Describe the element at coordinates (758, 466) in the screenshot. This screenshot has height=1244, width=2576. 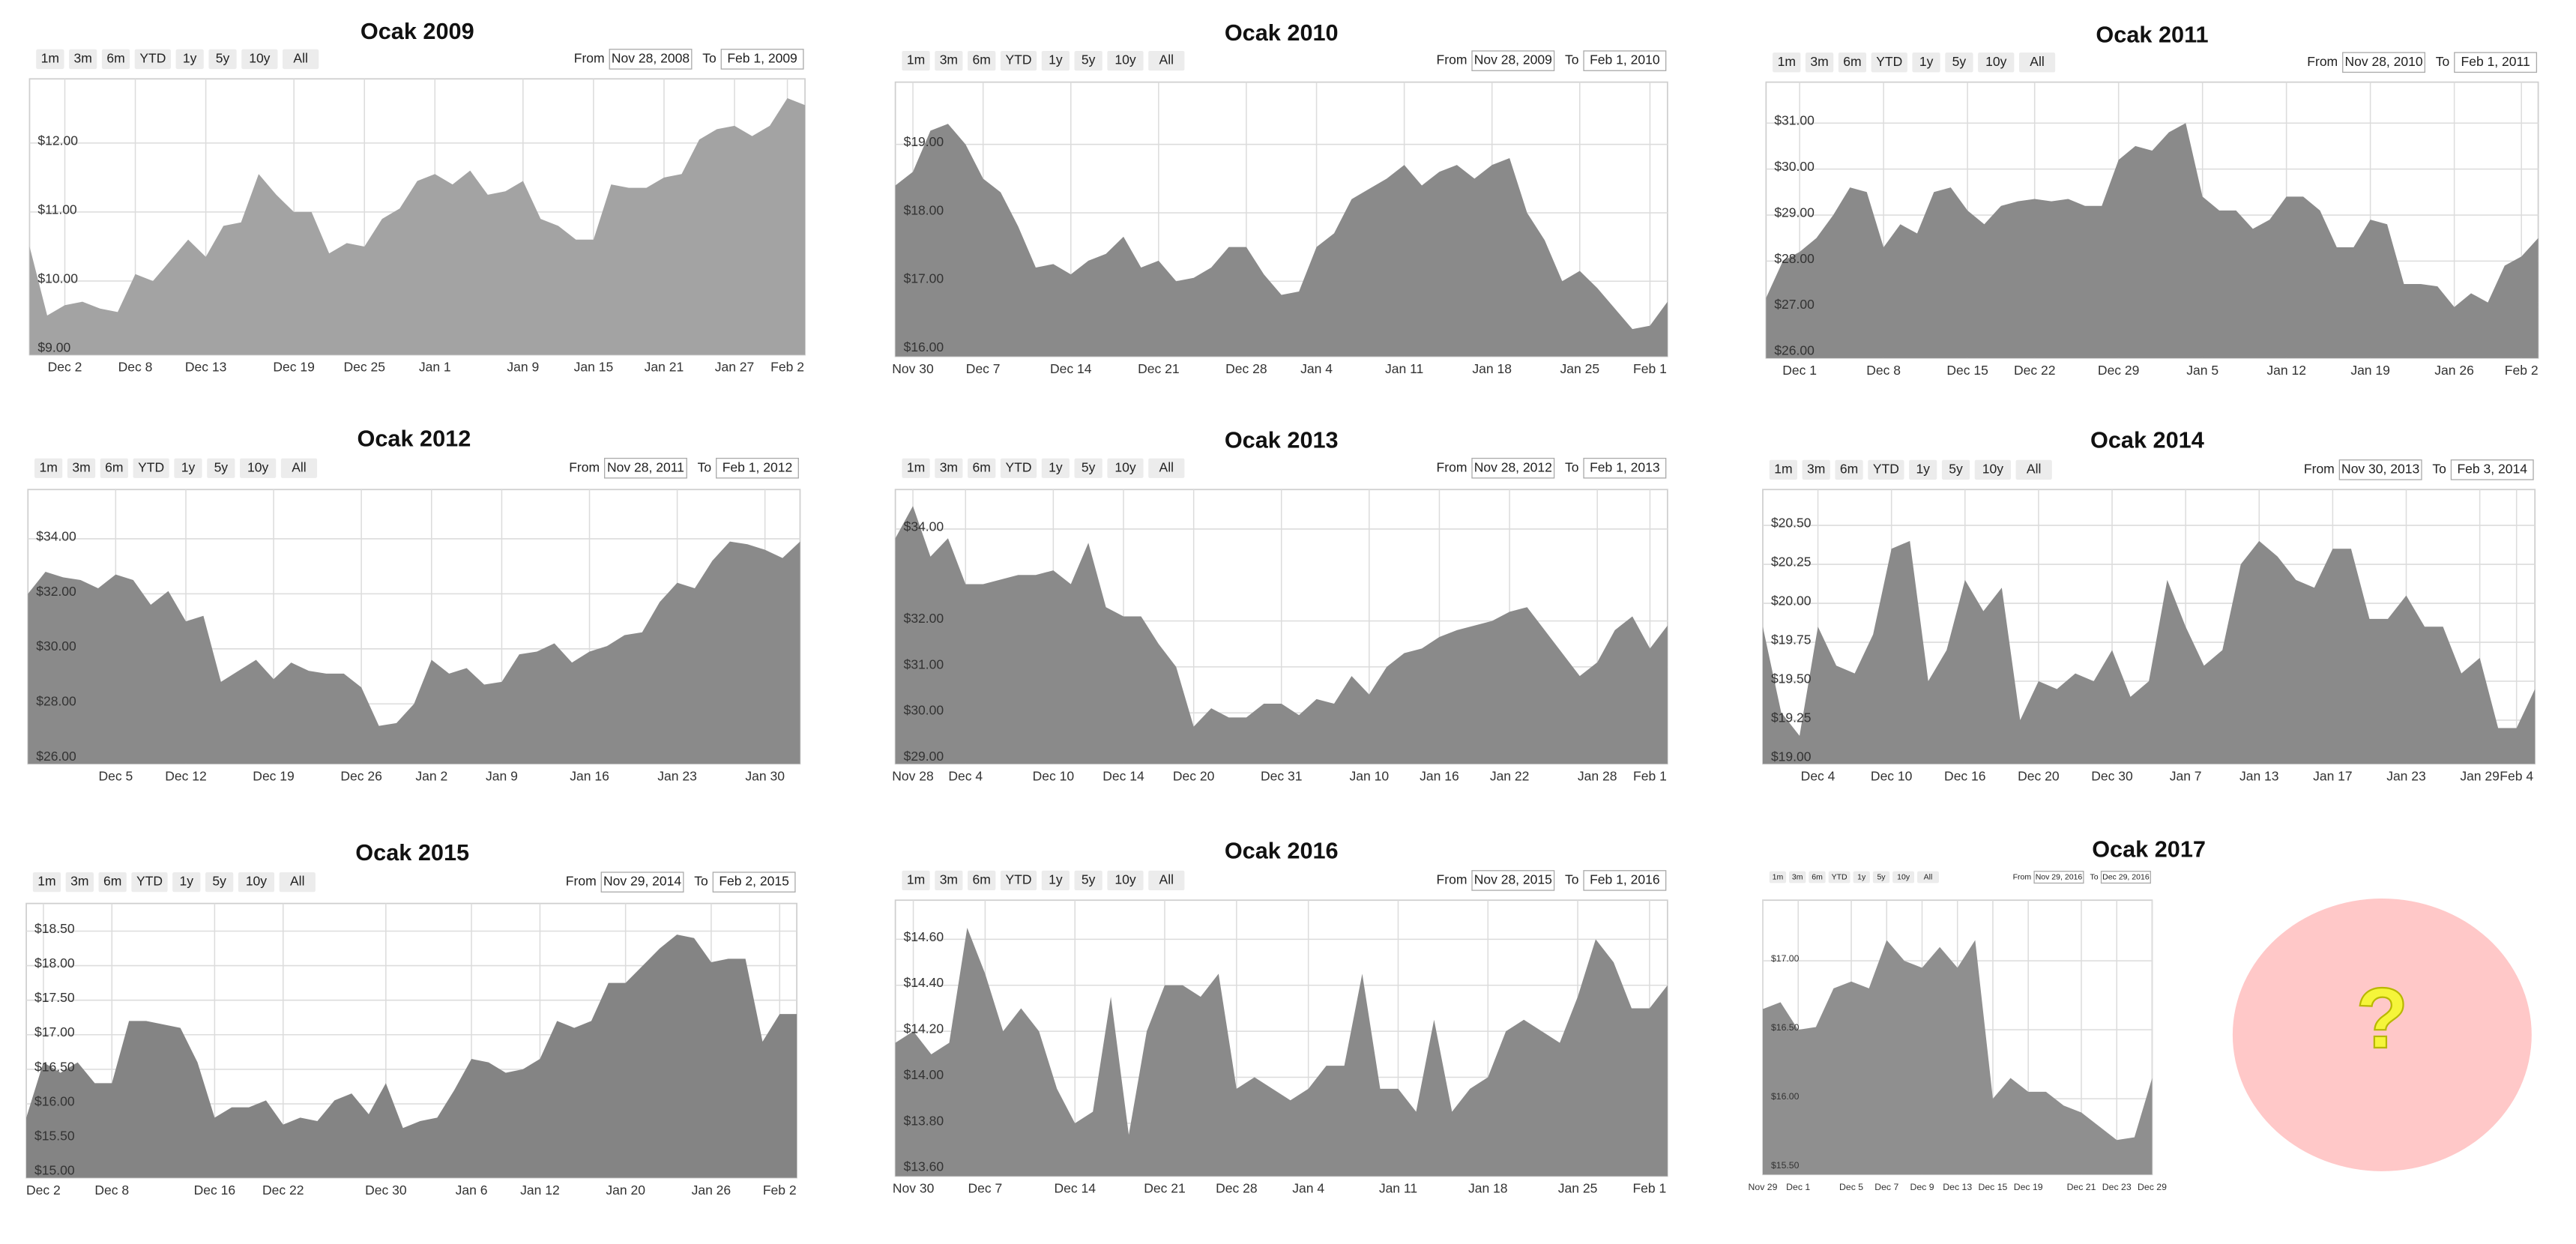
I see `to-date: Feb 1, 2012` at that location.